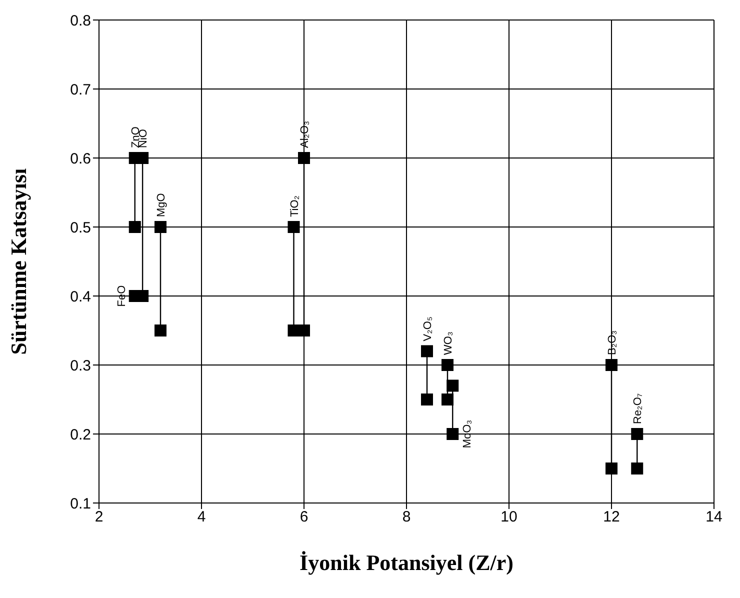 This screenshot has width=740, height=598. What do you see at coordinates (611, 517) in the screenshot?
I see `x-tick-label: 12` at bounding box center [611, 517].